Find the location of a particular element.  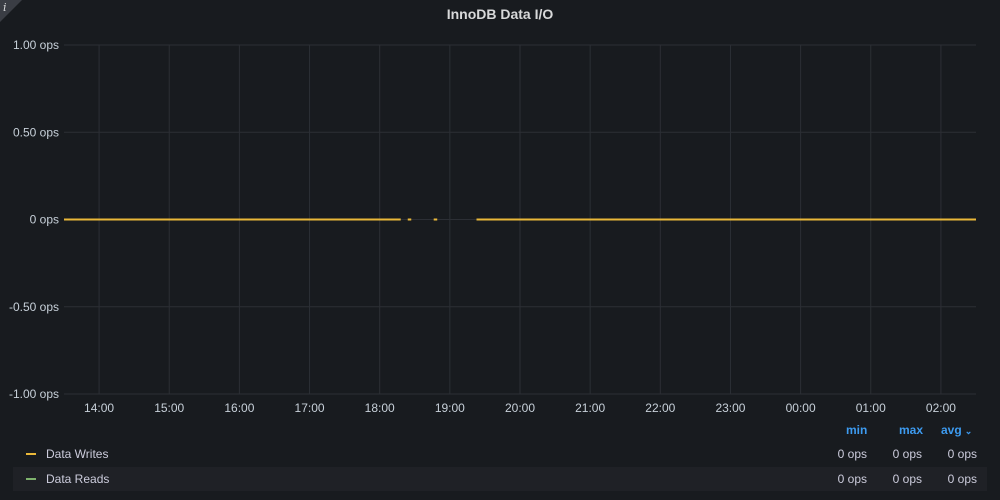

legend-row-data-writes: Data Writes 0 ops 0 ops 0 ops is located at coordinates (500, 454).